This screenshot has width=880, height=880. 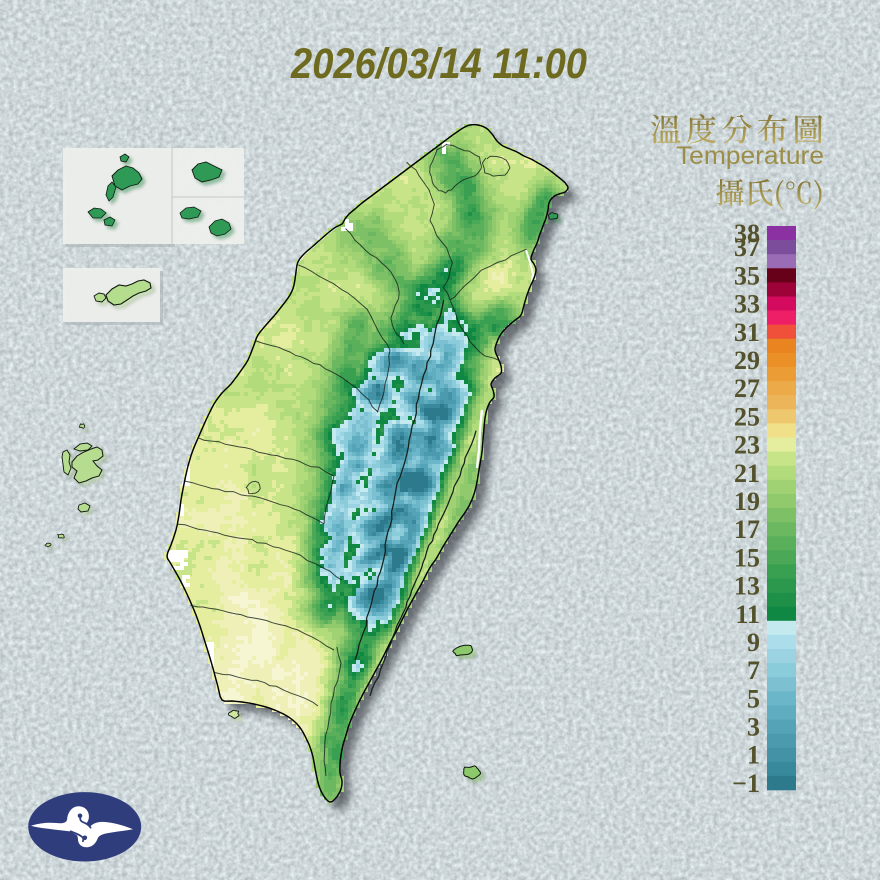 I want to click on svg-text: 37, so click(x=747, y=247).